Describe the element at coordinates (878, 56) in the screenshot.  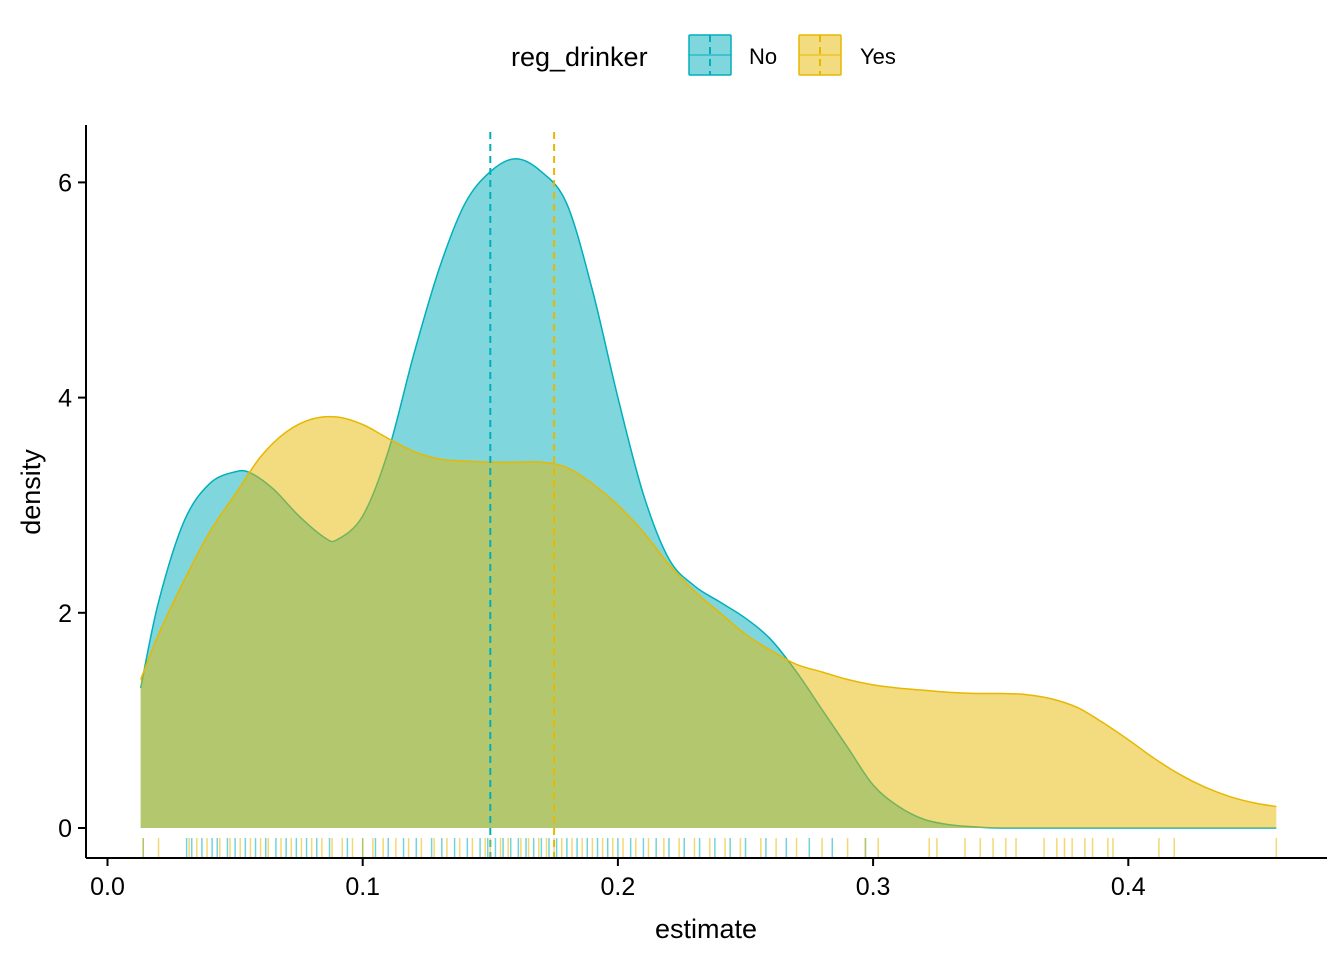
I see `legend-label-yes: Yes` at that location.